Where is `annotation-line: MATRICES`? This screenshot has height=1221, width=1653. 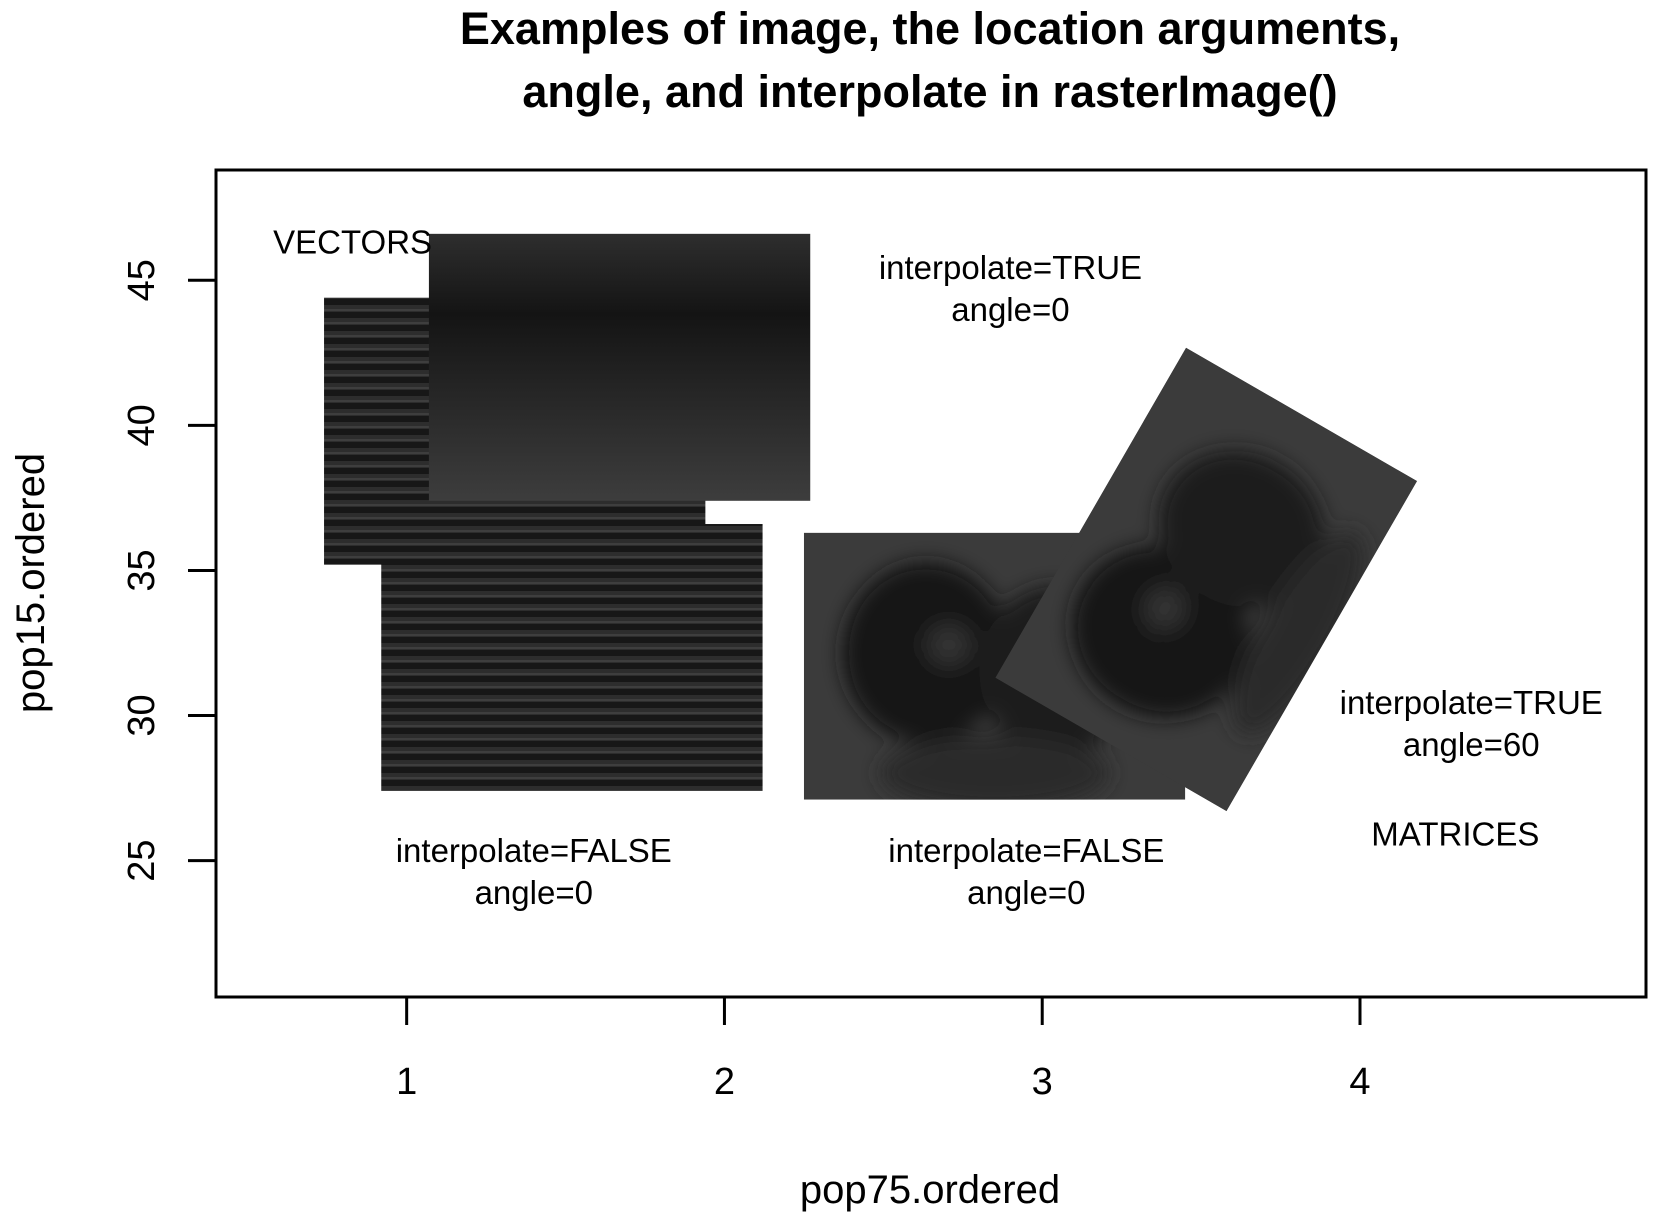 annotation-line: MATRICES is located at coordinates (1455, 834).